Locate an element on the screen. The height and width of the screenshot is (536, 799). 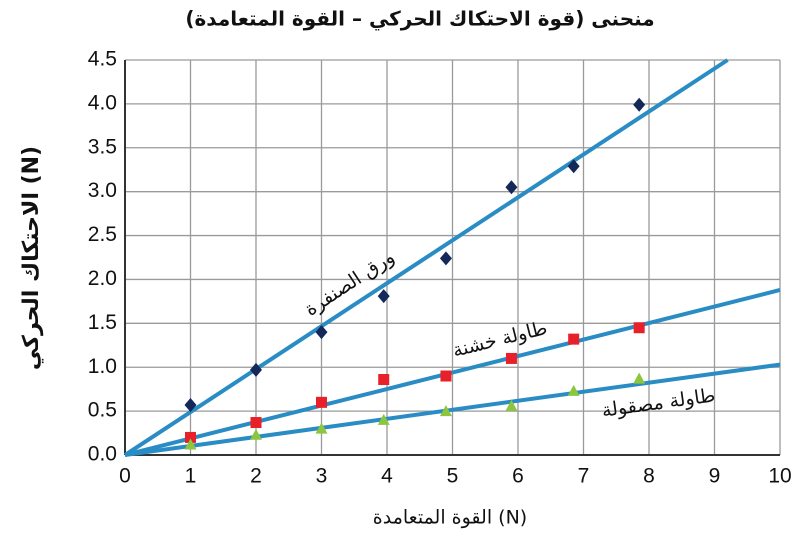
y-axis-label: الاحتكاك الحركي (N) is located at coordinates (31, 258).